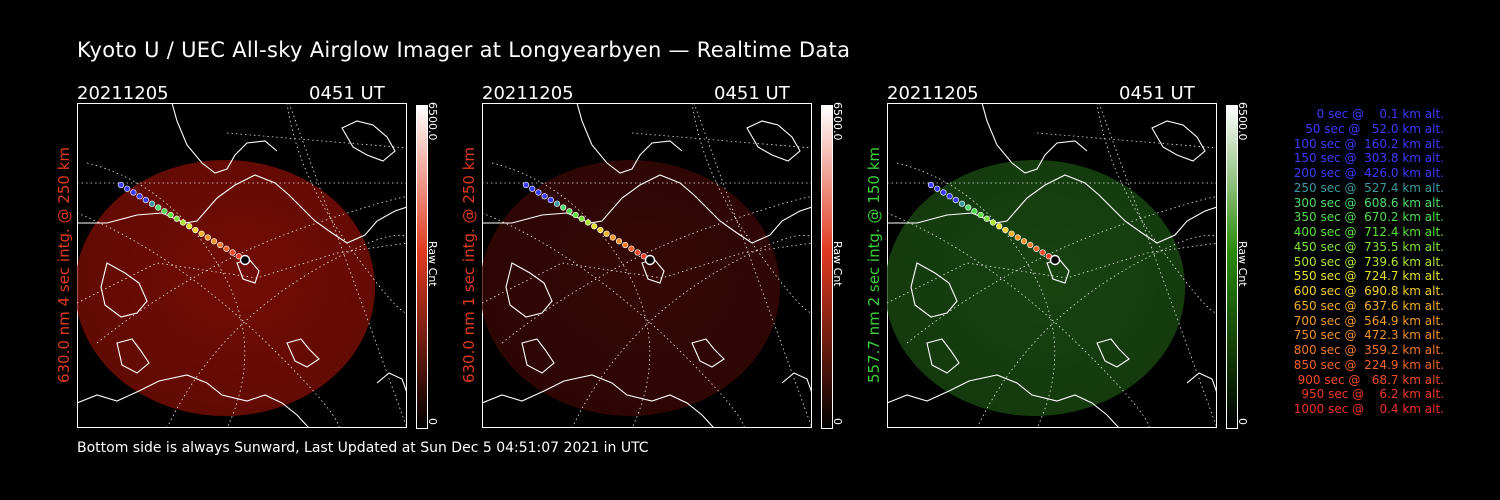  I want to click on legend-row: 750 sec @ 472.3 km alt., so click(1366, 335).